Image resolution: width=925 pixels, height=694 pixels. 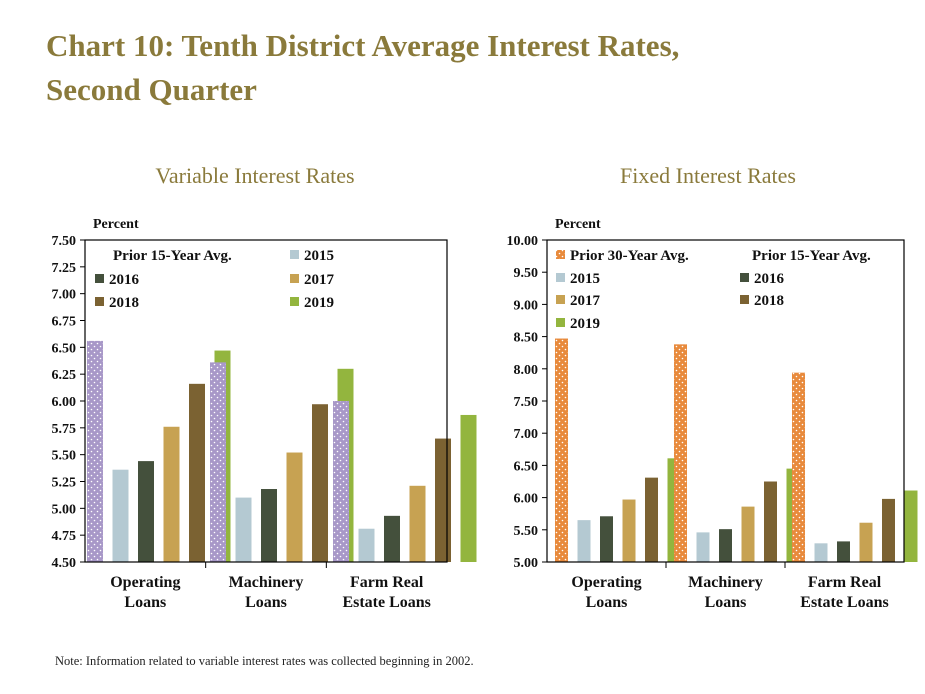 What do you see at coordinates (116, 224) in the screenshot?
I see `variable-ylabel: Percent` at bounding box center [116, 224].